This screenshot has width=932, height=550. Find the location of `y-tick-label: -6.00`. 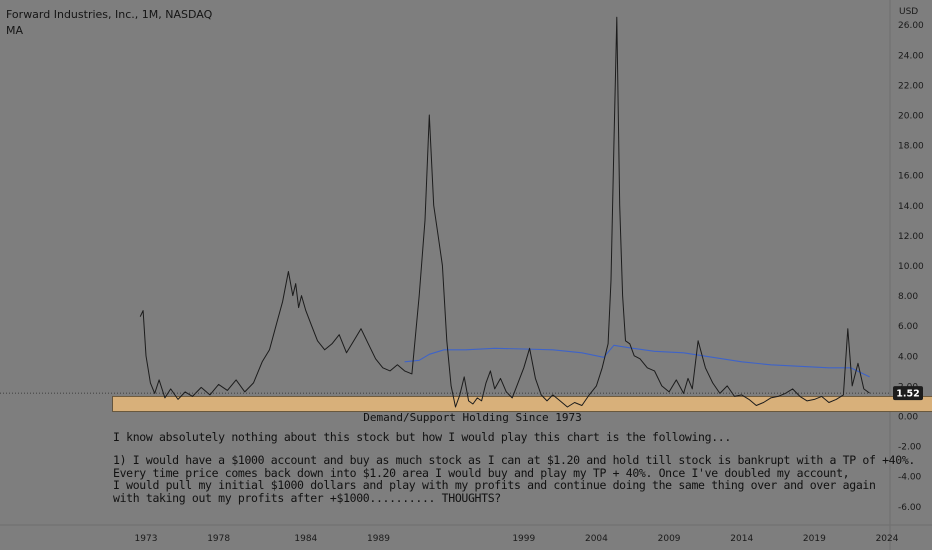

y-tick-label: -6.00 is located at coordinates (910, 508).